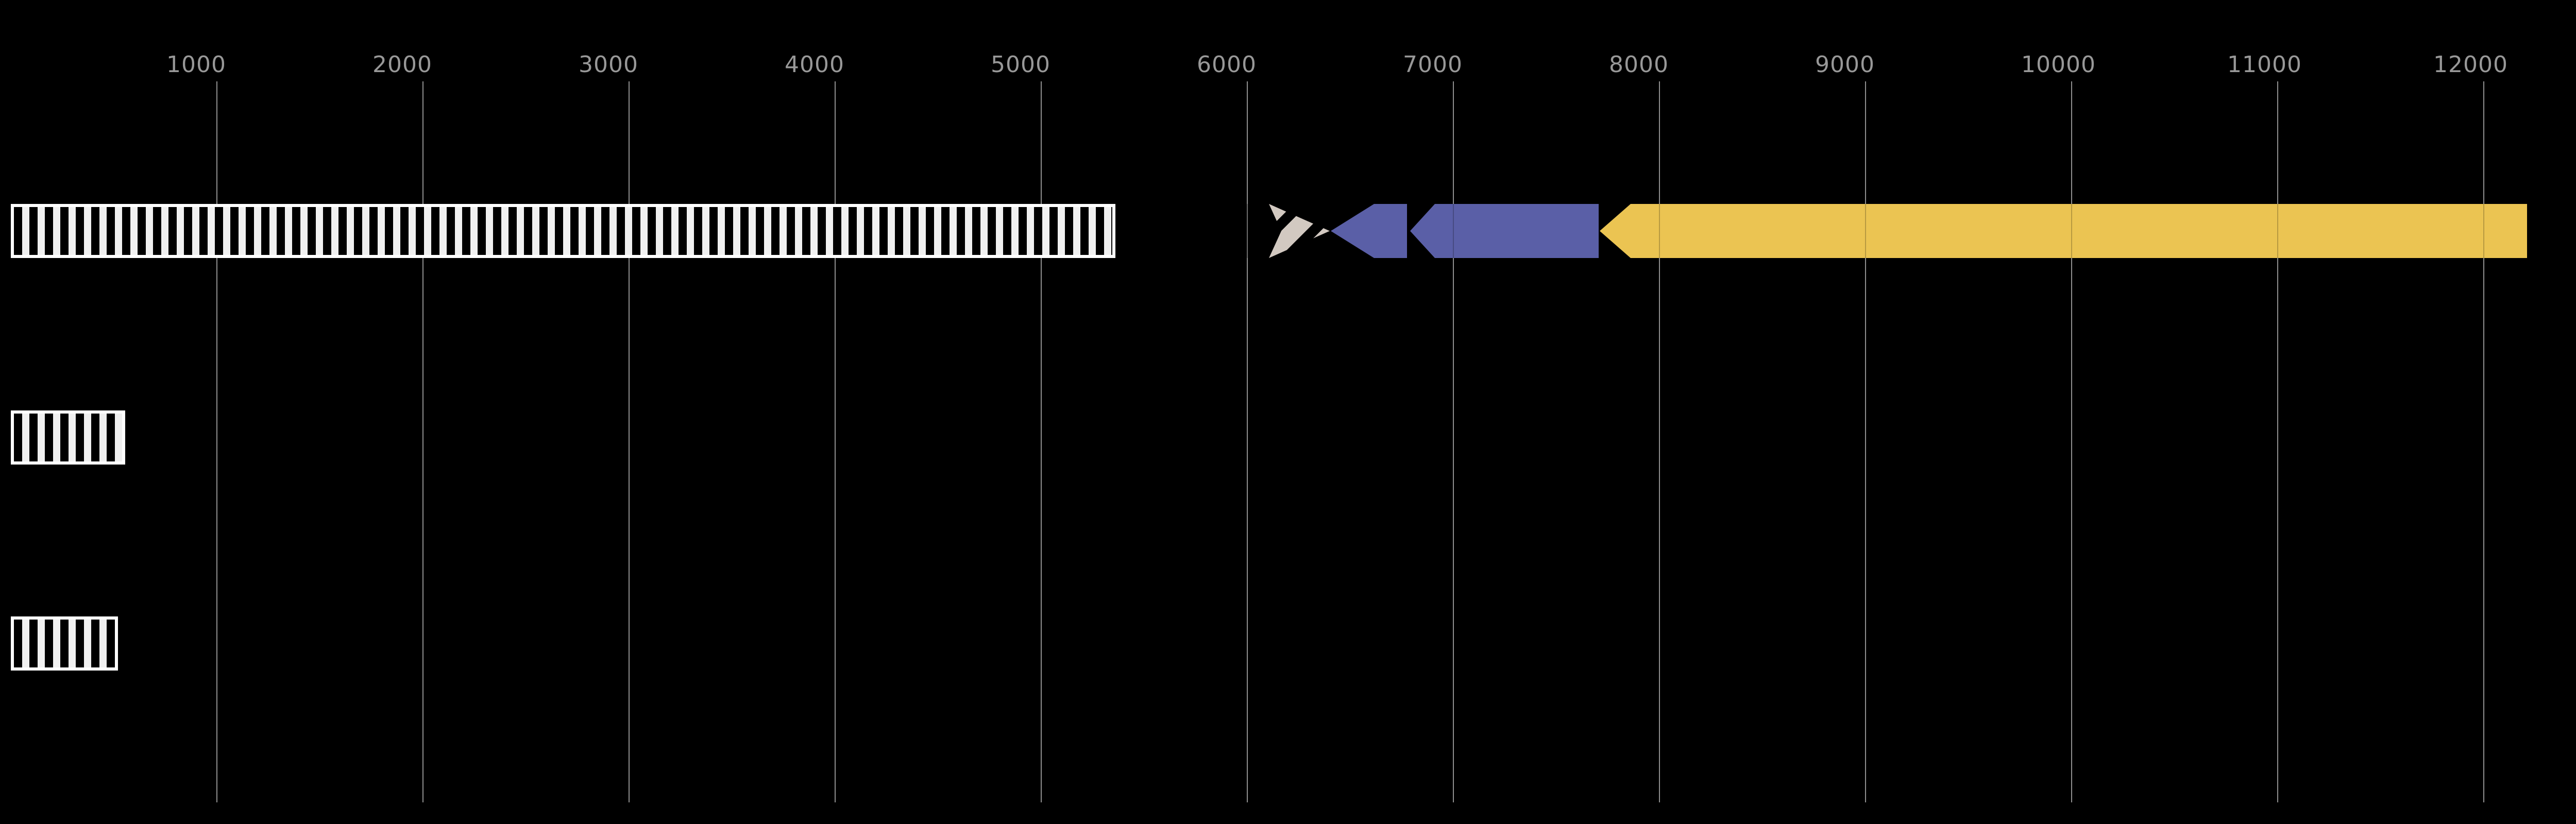 This screenshot has width=2576, height=824. What do you see at coordinates (1433, 65) in the screenshot?
I see `axis-tick-label: 7000` at bounding box center [1433, 65].